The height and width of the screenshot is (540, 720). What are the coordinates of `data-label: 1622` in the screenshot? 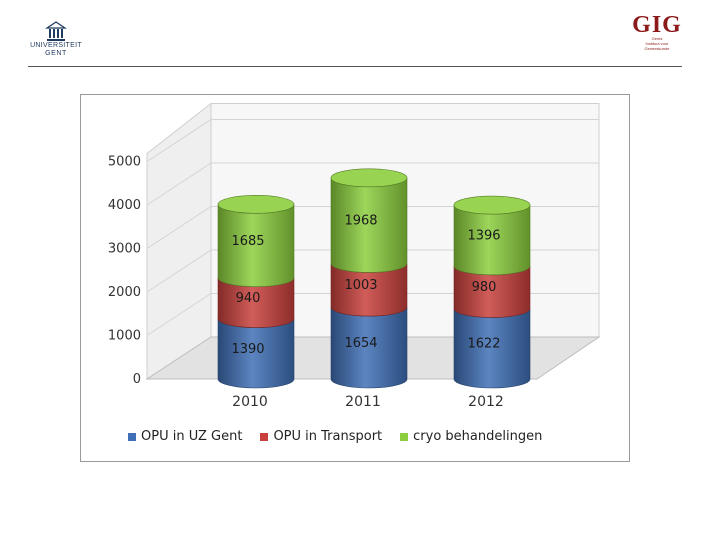 It's located at (483, 344).